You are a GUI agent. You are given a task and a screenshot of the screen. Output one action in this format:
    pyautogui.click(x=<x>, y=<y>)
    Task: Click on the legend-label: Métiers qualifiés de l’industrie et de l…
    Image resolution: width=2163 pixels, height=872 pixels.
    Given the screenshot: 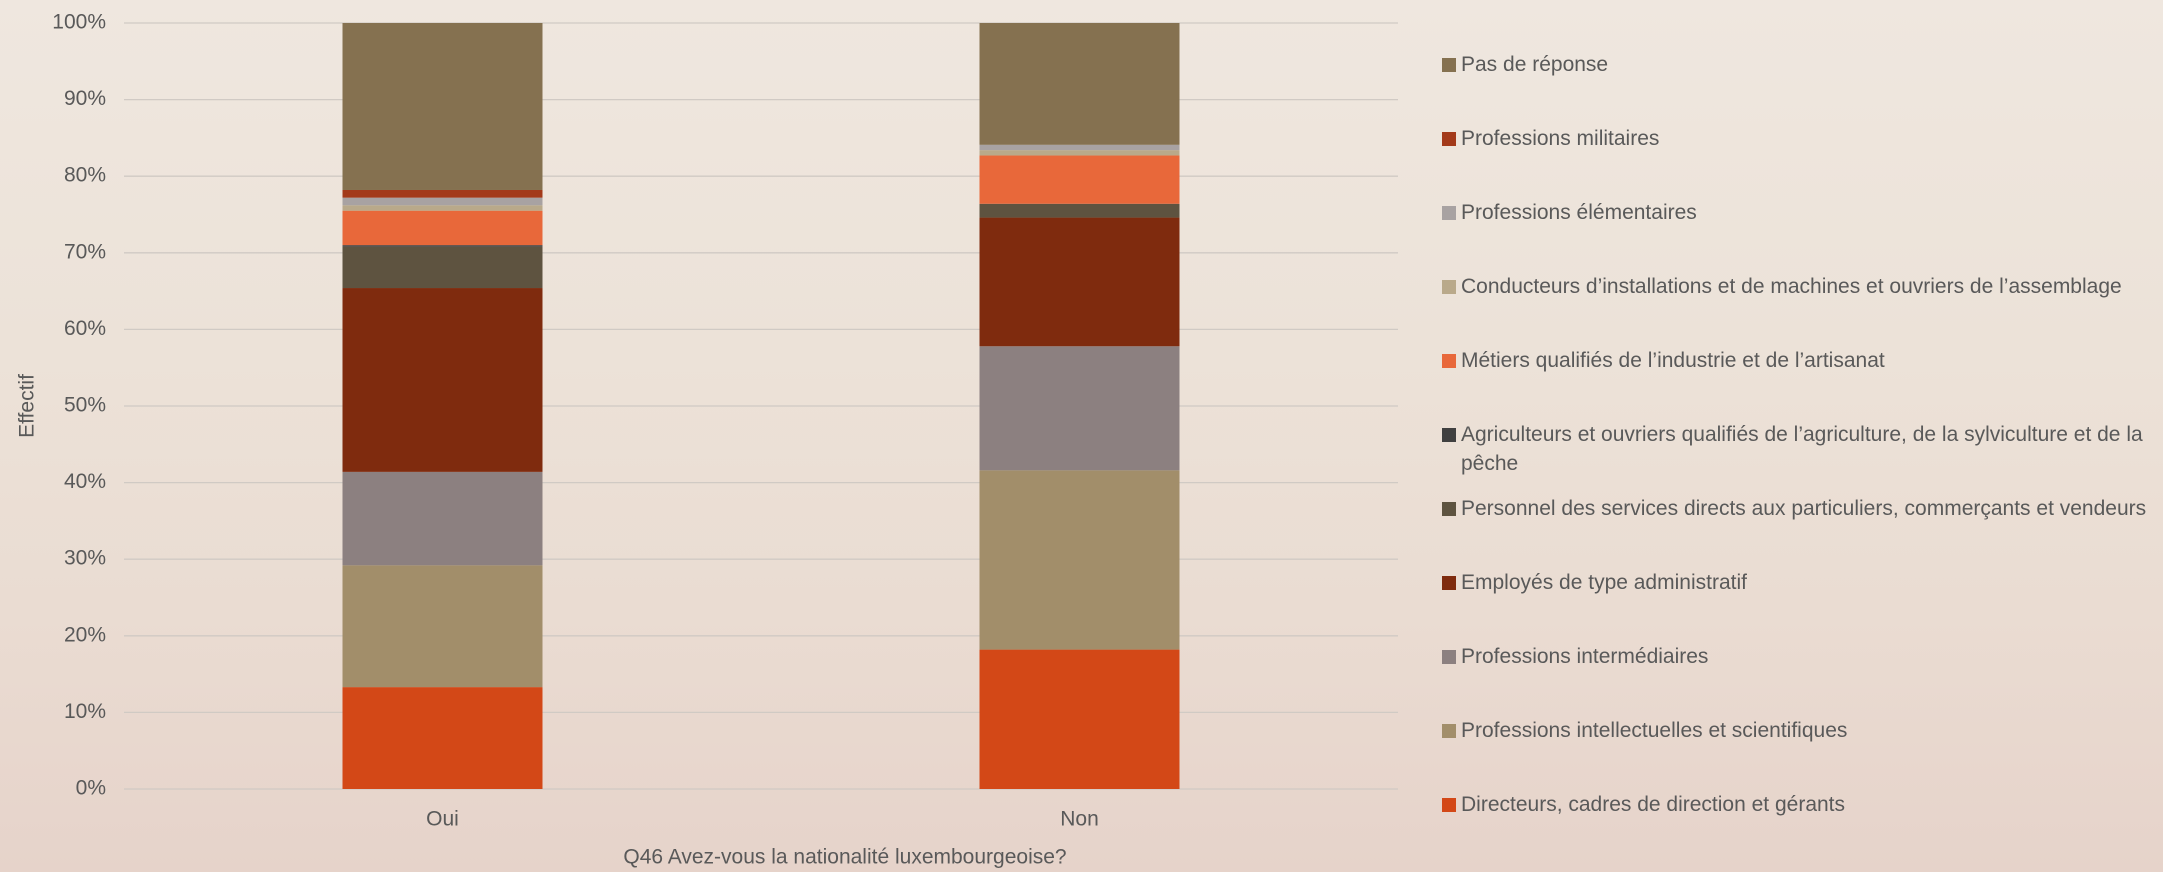 What is the action you would take?
    pyautogui.click(x=1673, y=360)
    